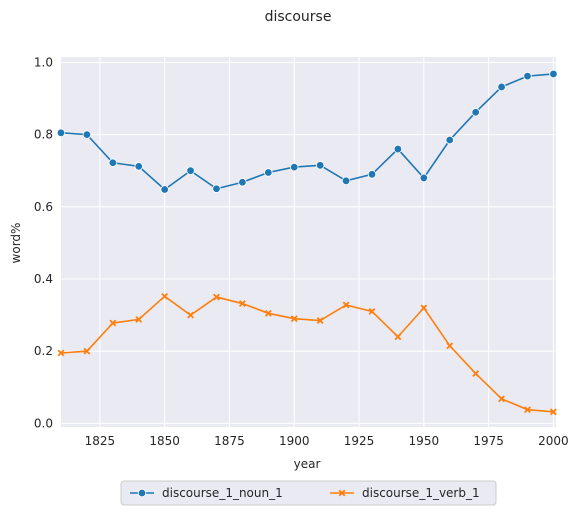  I want to click on x-tick-label: 1825, so click(100, 441).